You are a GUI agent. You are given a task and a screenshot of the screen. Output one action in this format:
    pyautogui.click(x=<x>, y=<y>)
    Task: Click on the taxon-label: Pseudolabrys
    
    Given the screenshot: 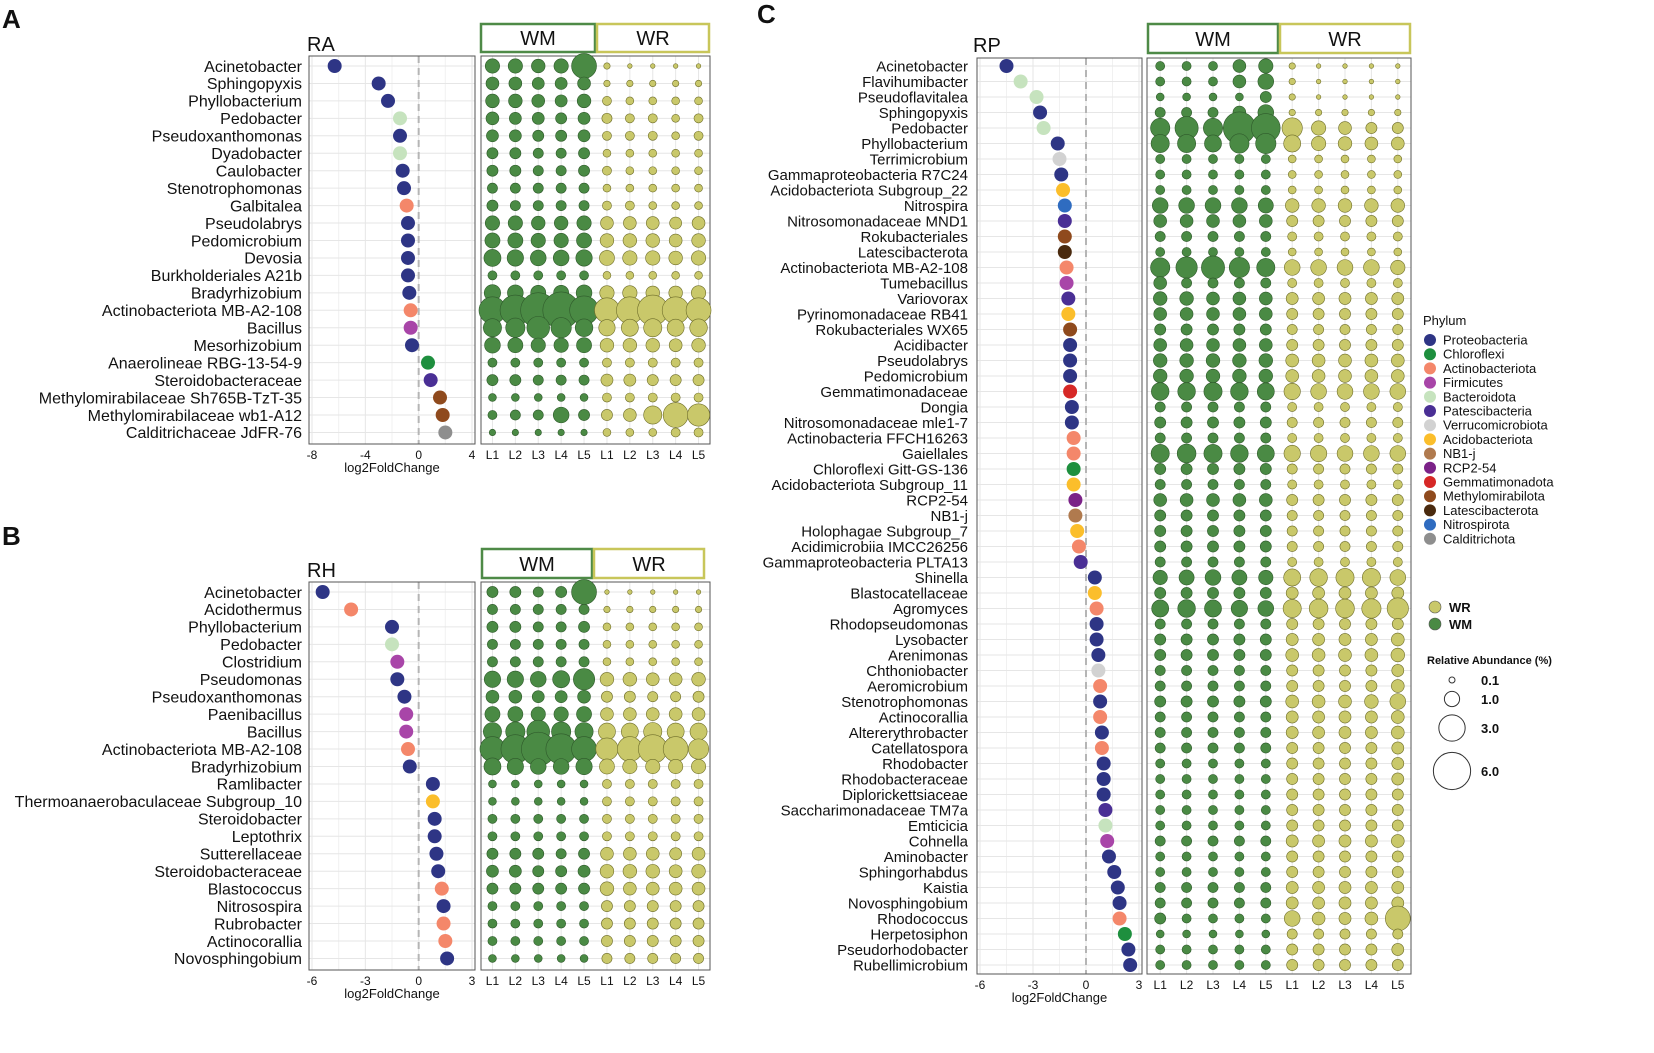 What is the action you would take?
    pyautogui.click(x=922, y=361)
    